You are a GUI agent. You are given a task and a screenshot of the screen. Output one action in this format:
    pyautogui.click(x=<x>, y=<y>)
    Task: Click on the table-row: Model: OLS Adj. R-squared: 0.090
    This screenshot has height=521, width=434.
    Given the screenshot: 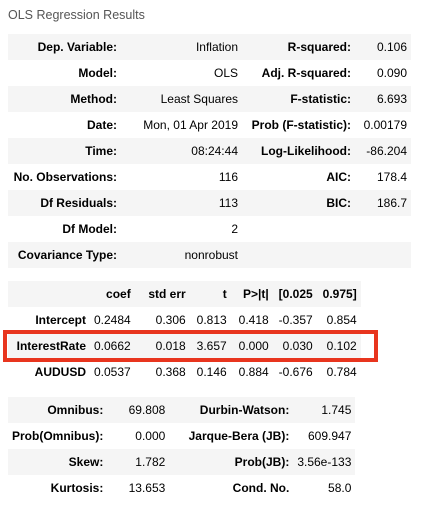 What is the action you would take?
    pyautogui.click(x=209, y=73)
    